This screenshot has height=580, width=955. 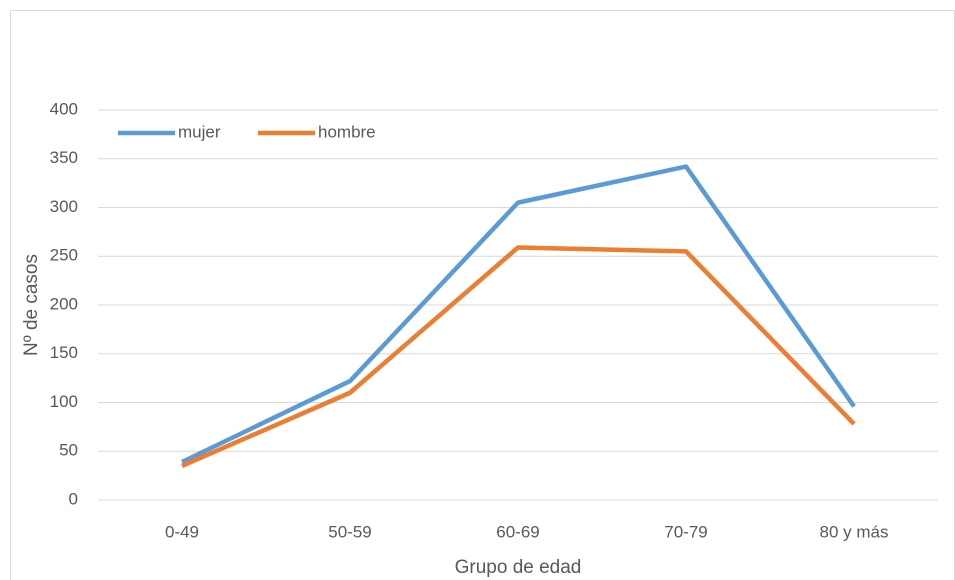 I want to click on legend-label: hombre, so click(x=347, y=131).